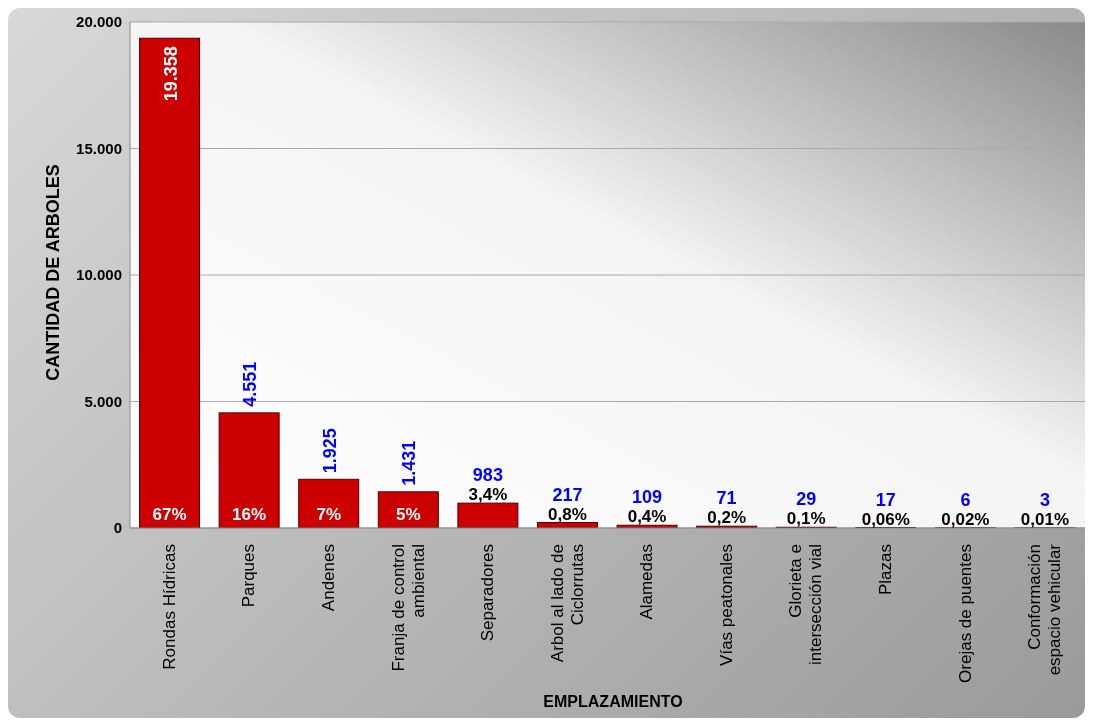 The width and height of the screenshot is (1093, 726). I want to click on x-tick-label: Arbol al lado de Ciclorrutas, so click(567, 603).